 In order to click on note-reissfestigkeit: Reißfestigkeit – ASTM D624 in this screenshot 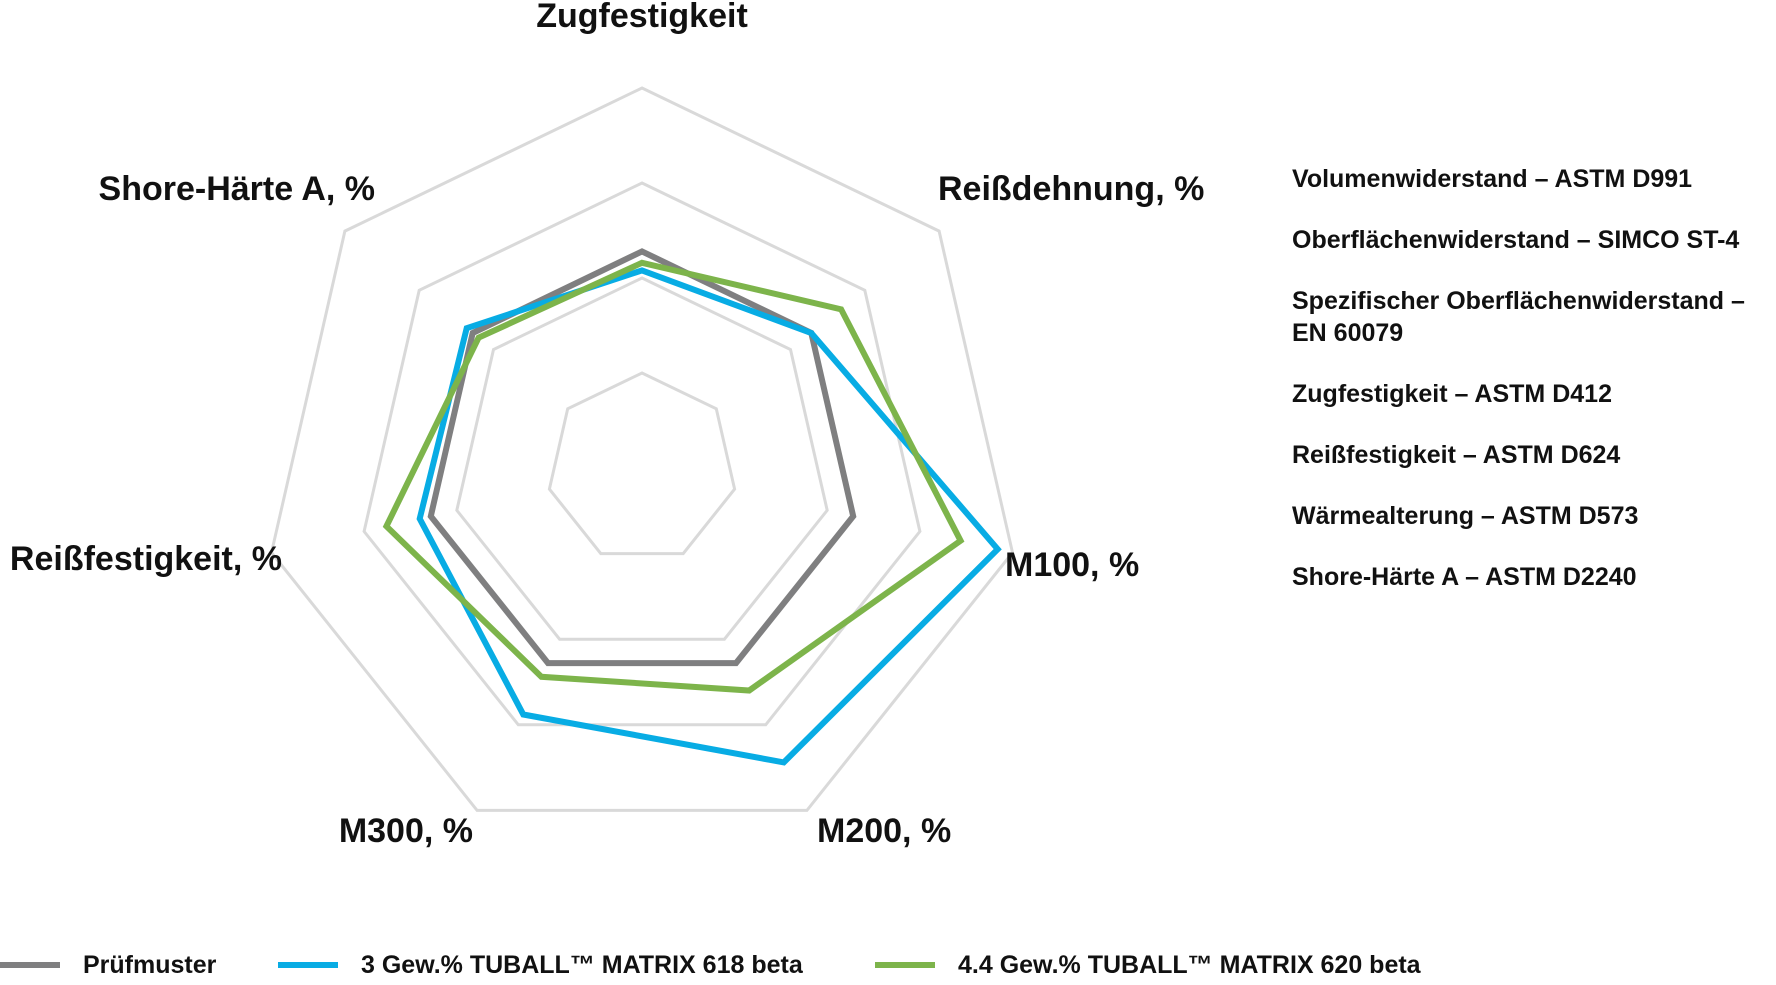, I will do `click(1456, 455)`.